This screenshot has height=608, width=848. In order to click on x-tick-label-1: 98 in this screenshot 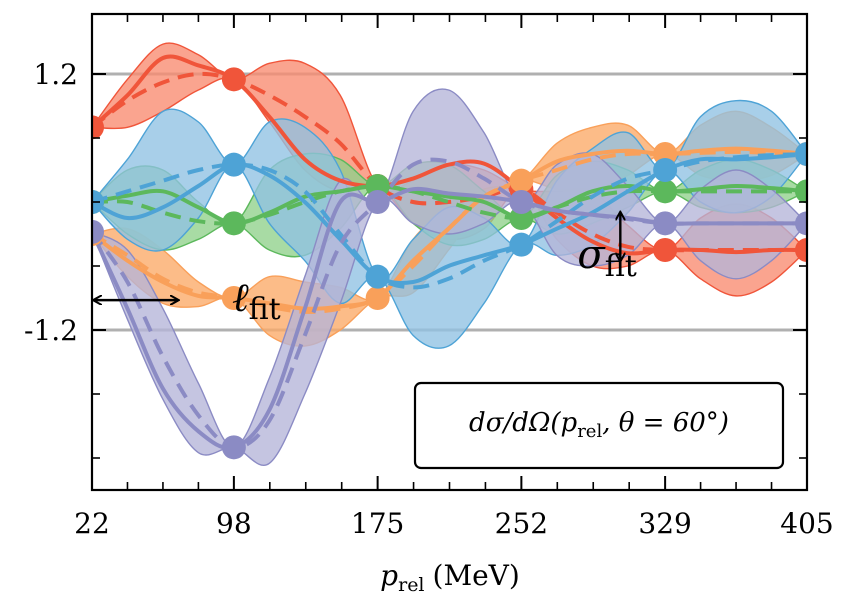, I will do `click(234, 523)`.